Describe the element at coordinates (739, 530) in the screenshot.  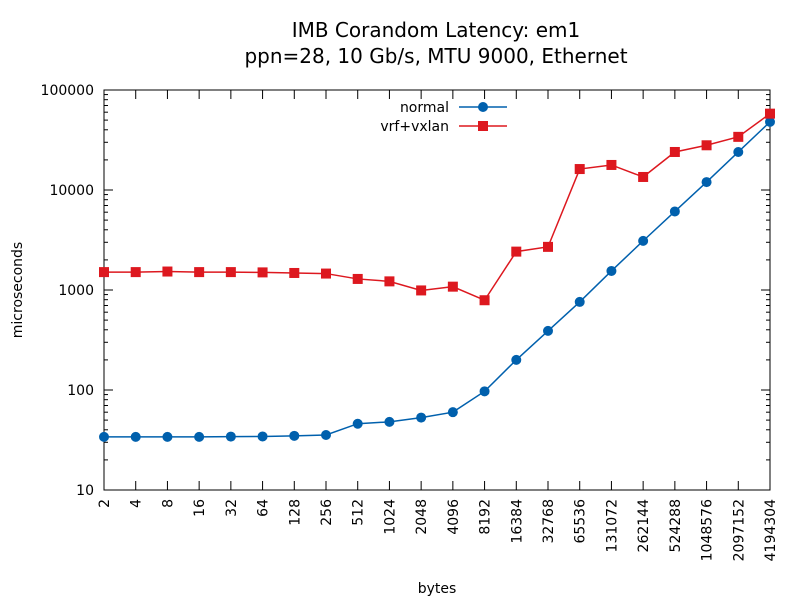
I see `x-tick-label: 2097152` at that location.